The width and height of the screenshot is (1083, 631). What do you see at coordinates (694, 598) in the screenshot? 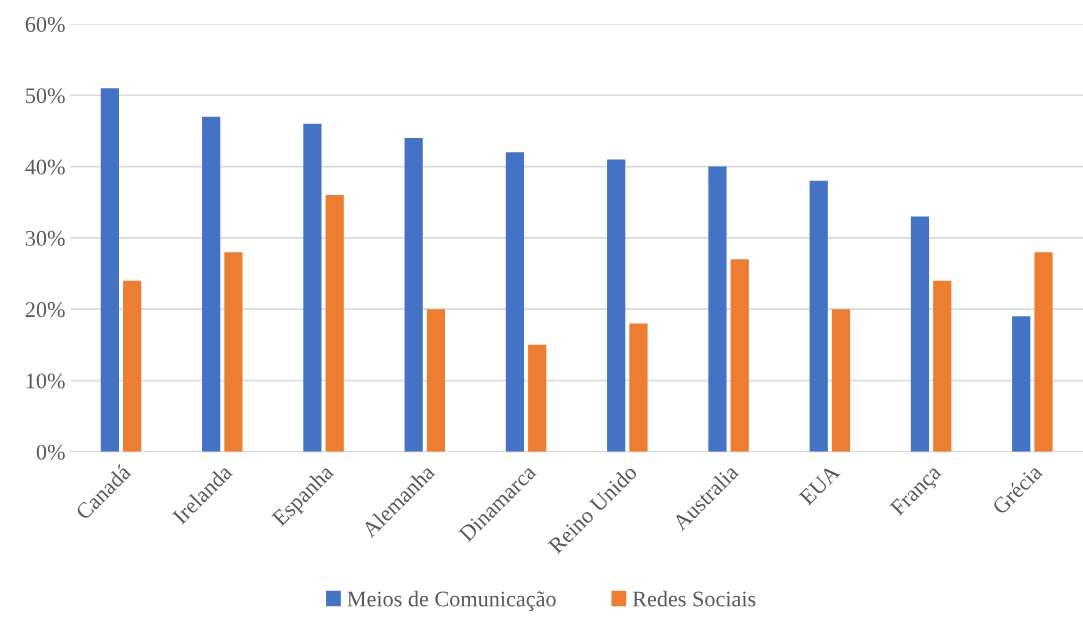
I see `legend-label: Redes Sociais` at bounding box center [694, 598].